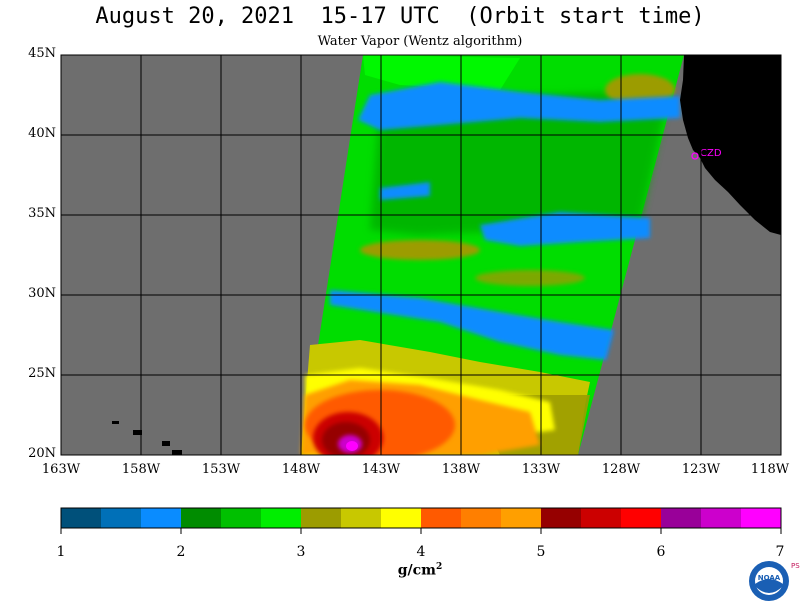  I want to click on blue-band-south, so click(472, 325).